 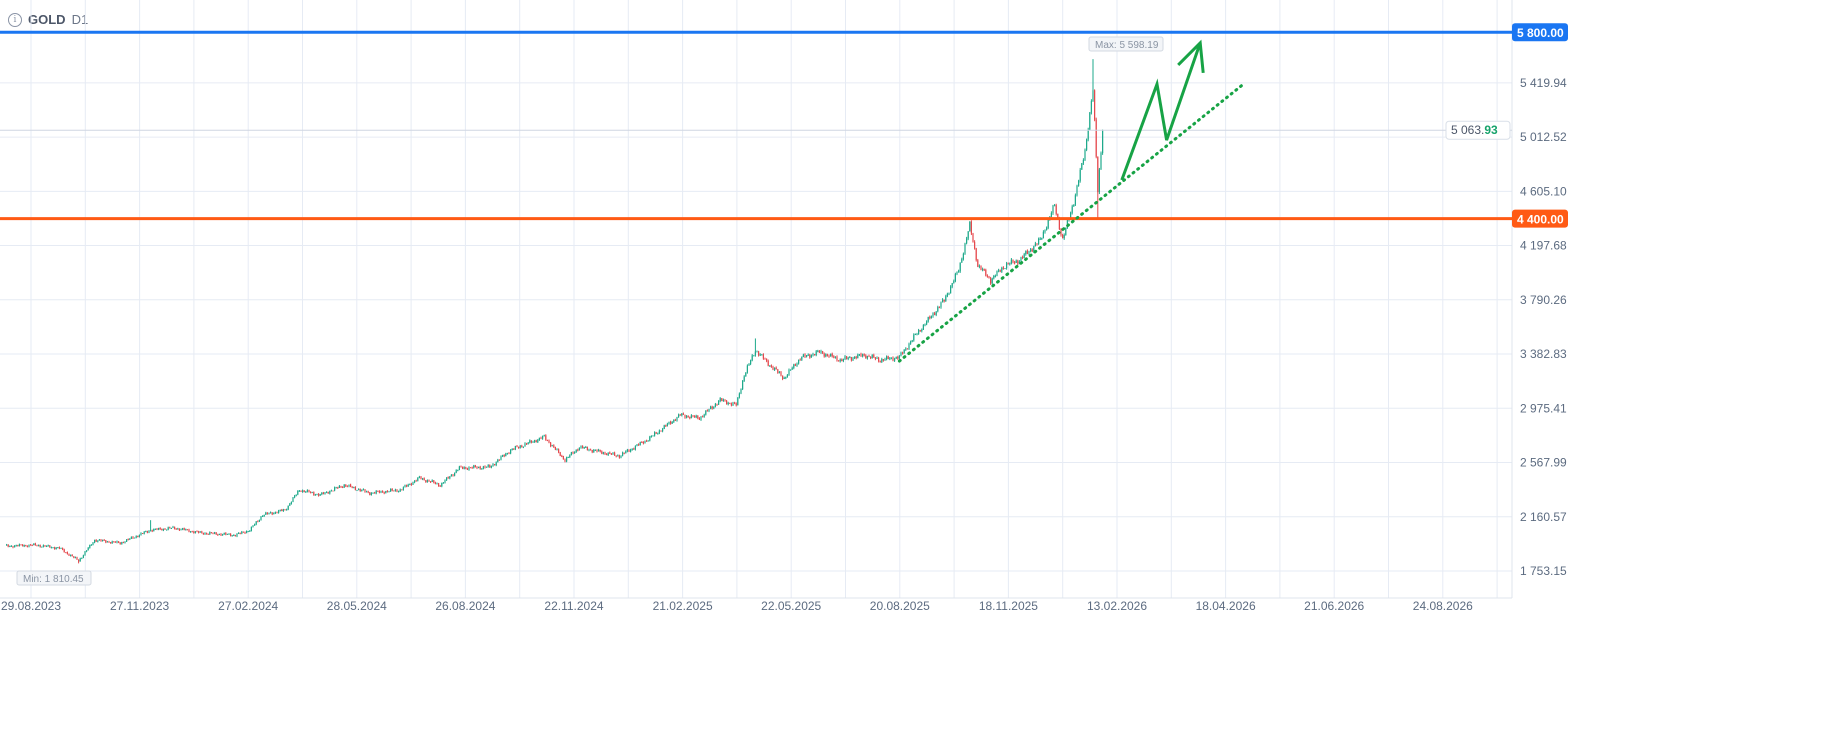 I want to click on symbol-label: GOLD, so click(x=47, y=19).